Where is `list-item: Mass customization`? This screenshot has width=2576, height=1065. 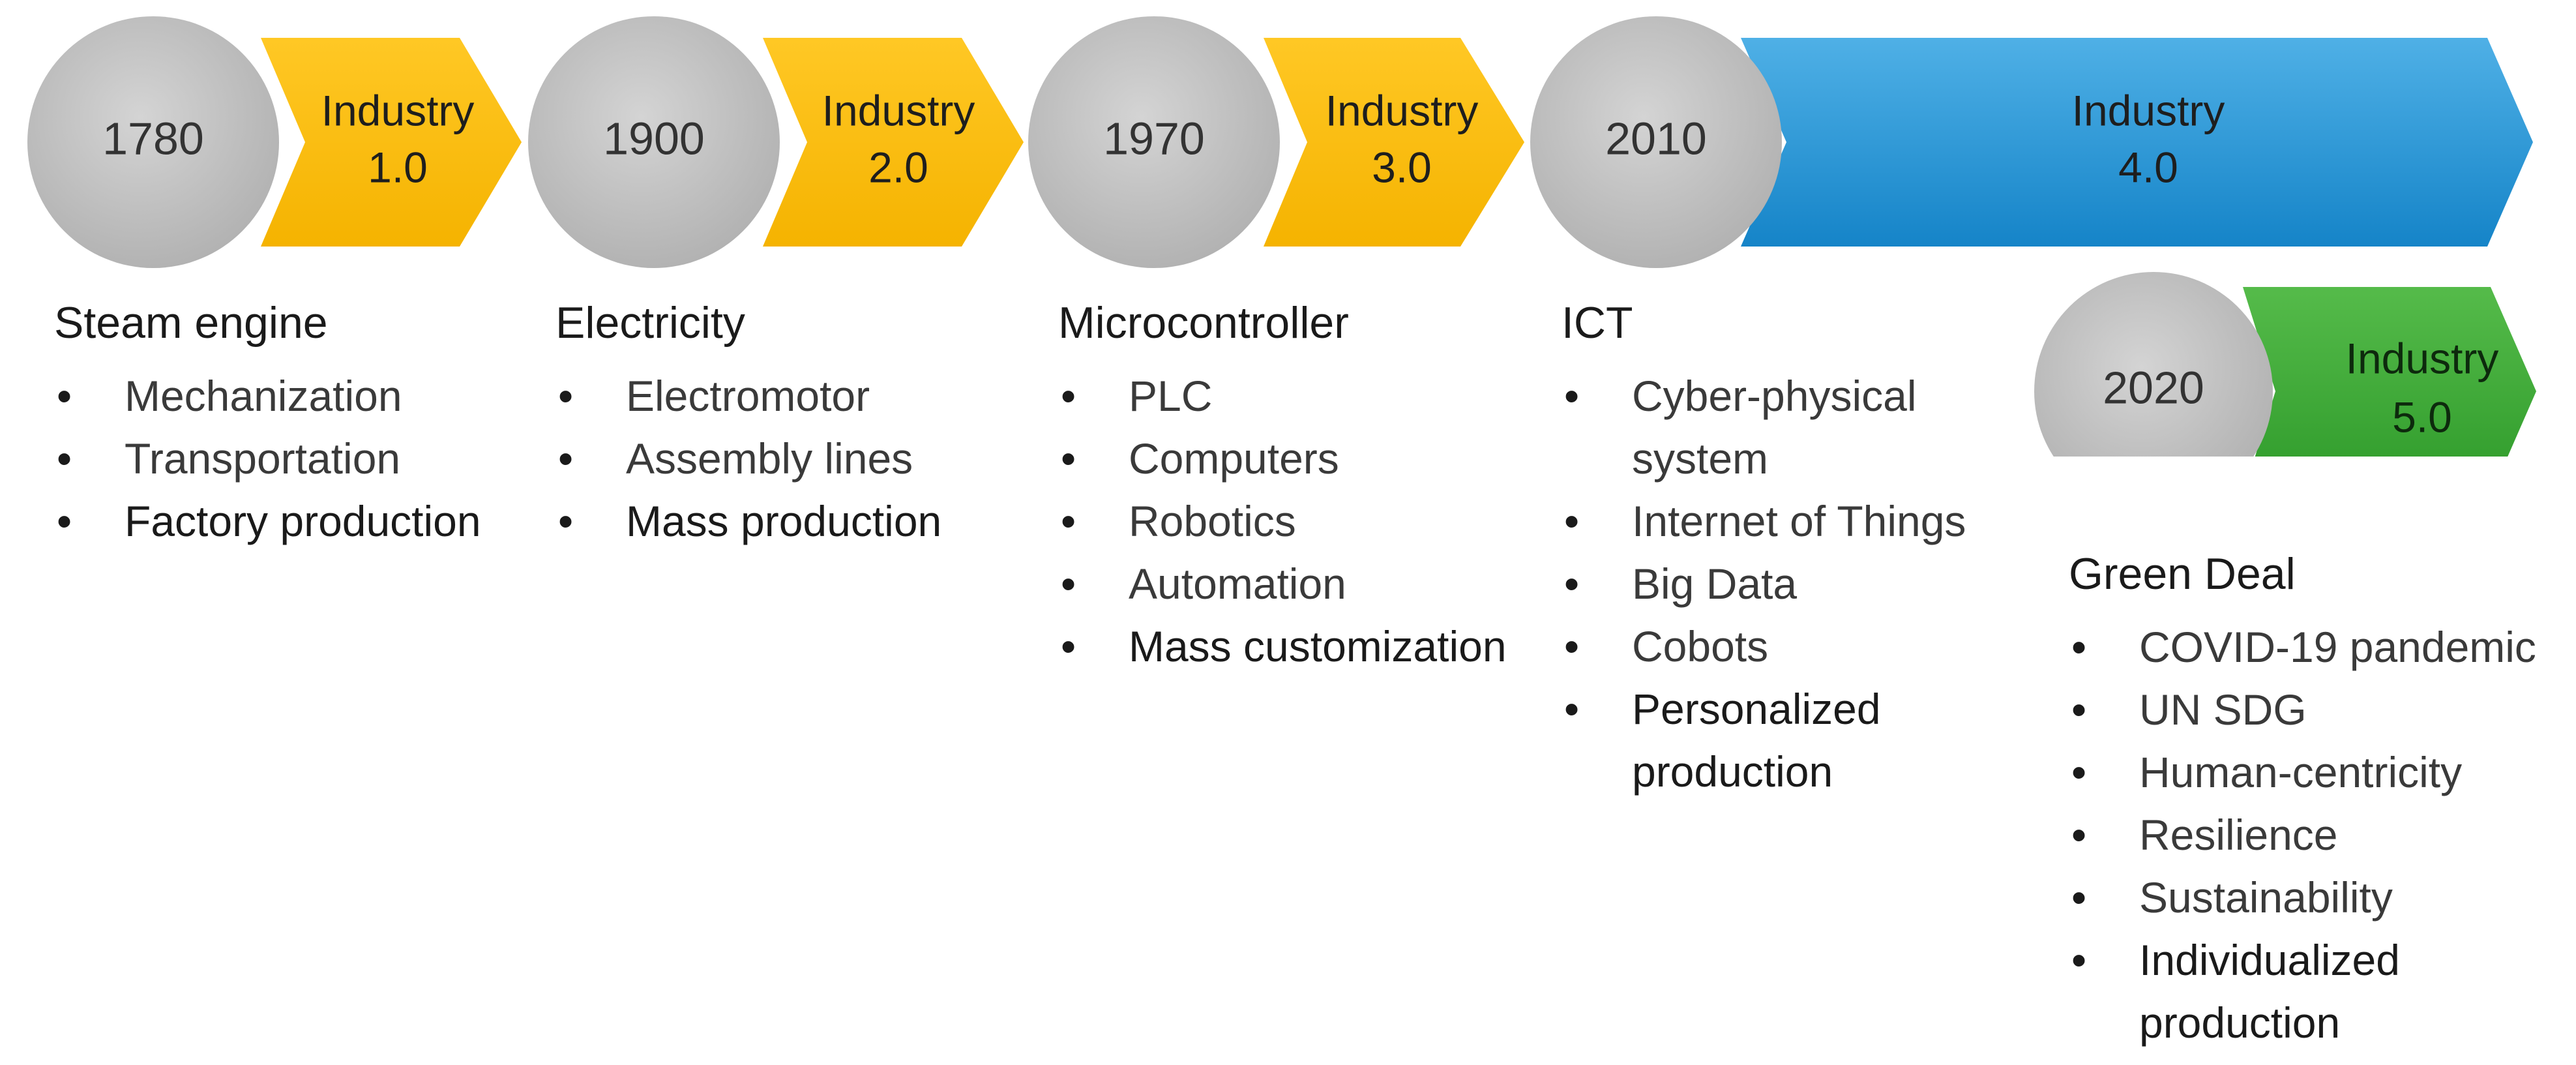
list-item: Mass customization is located at coordinates (1306, 646).